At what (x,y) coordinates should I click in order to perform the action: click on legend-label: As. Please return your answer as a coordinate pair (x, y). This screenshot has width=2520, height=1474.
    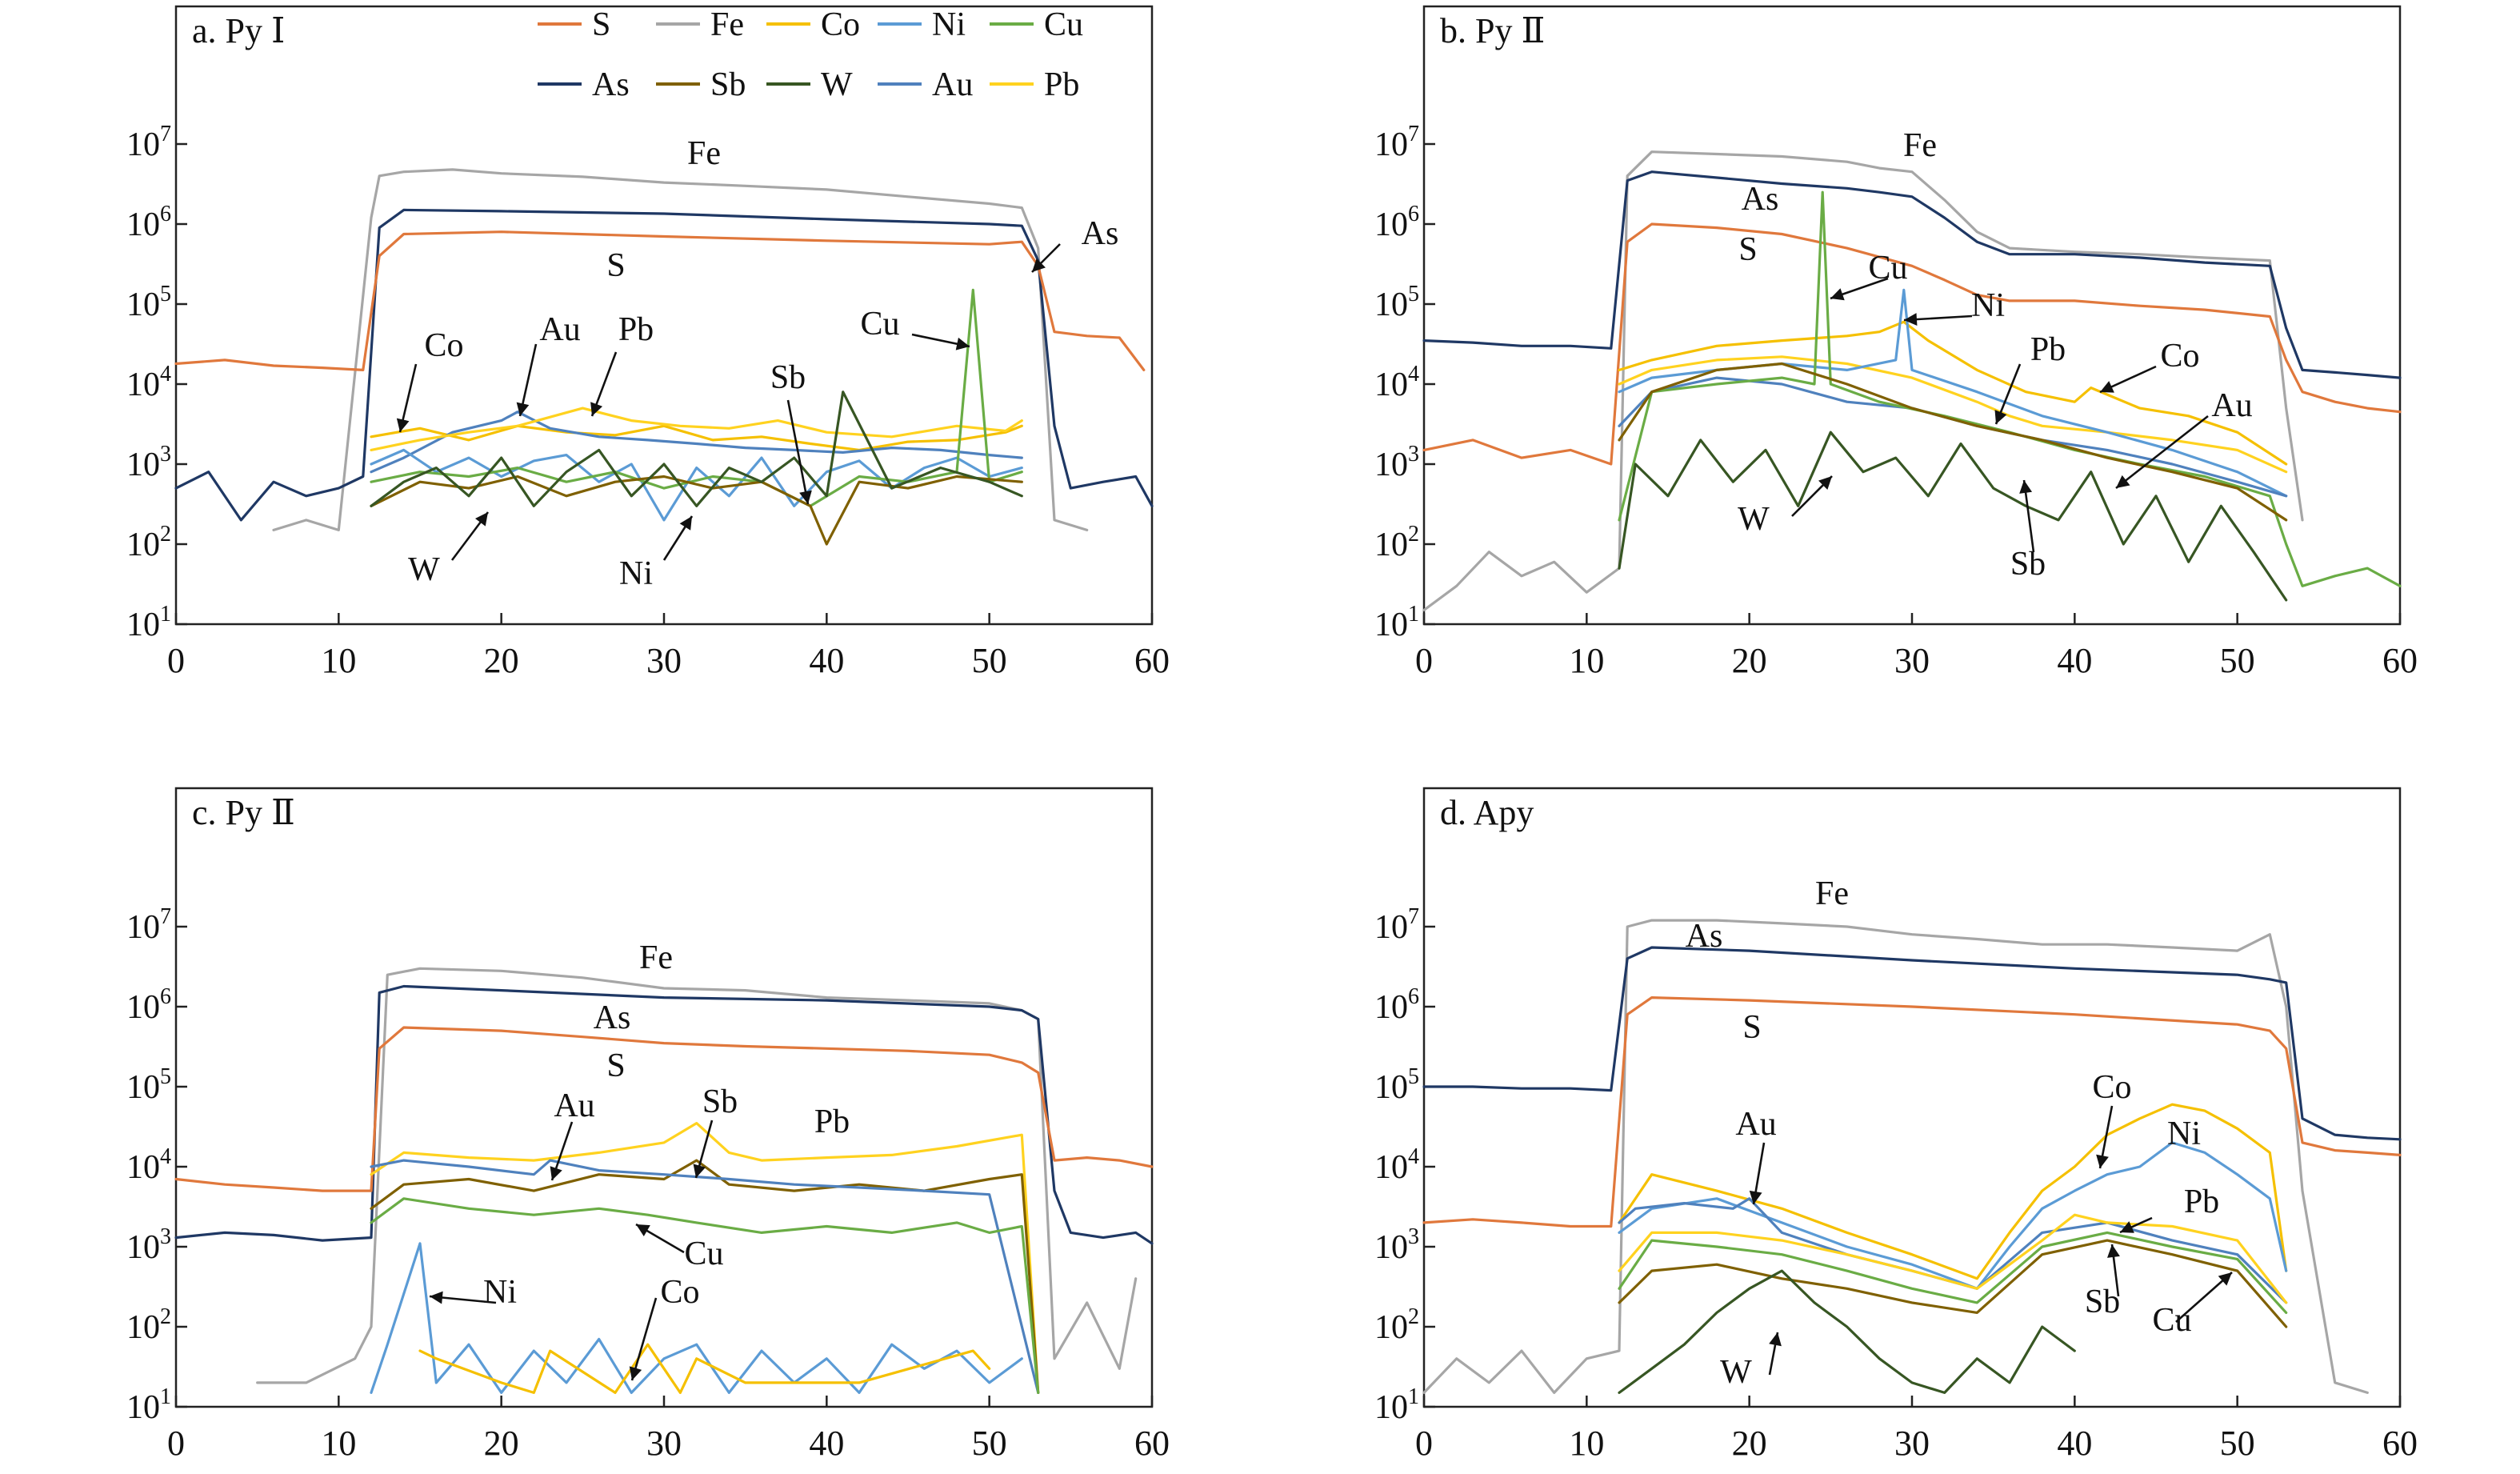
    Looking at the image, I should click on (611, 84).